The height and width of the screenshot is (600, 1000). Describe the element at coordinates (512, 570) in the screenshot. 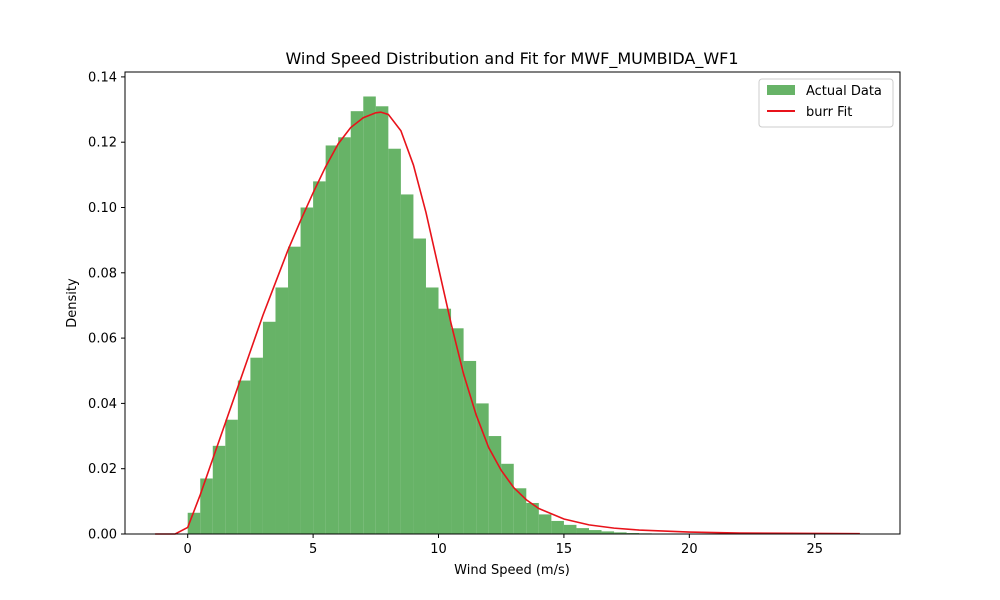

I see `x-axis-label: Wind Speed (m/s)` at that location.